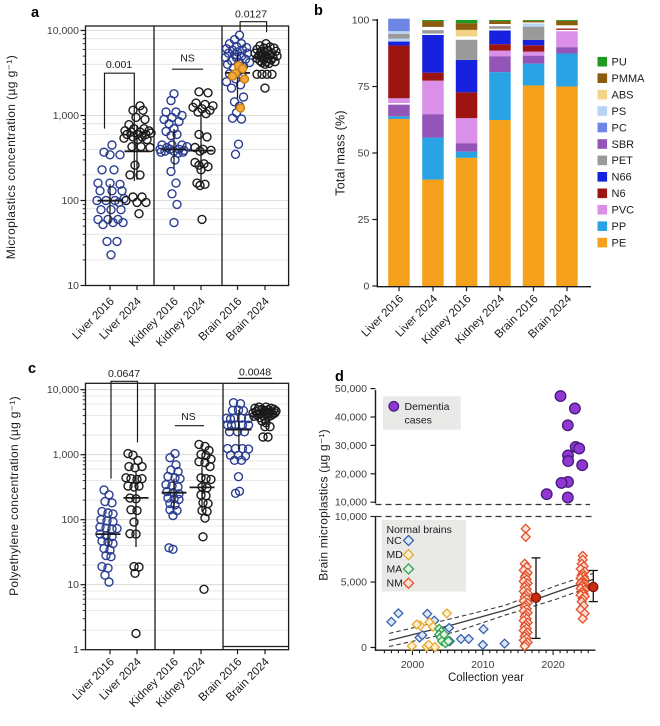 The image size is (660, 726). Describe the element at coordinates (11, 157) in the screenshot. I see `svg-text:Microplastics concentration (µ: Microplastics concentration (µg g⁻¹)` at that location.